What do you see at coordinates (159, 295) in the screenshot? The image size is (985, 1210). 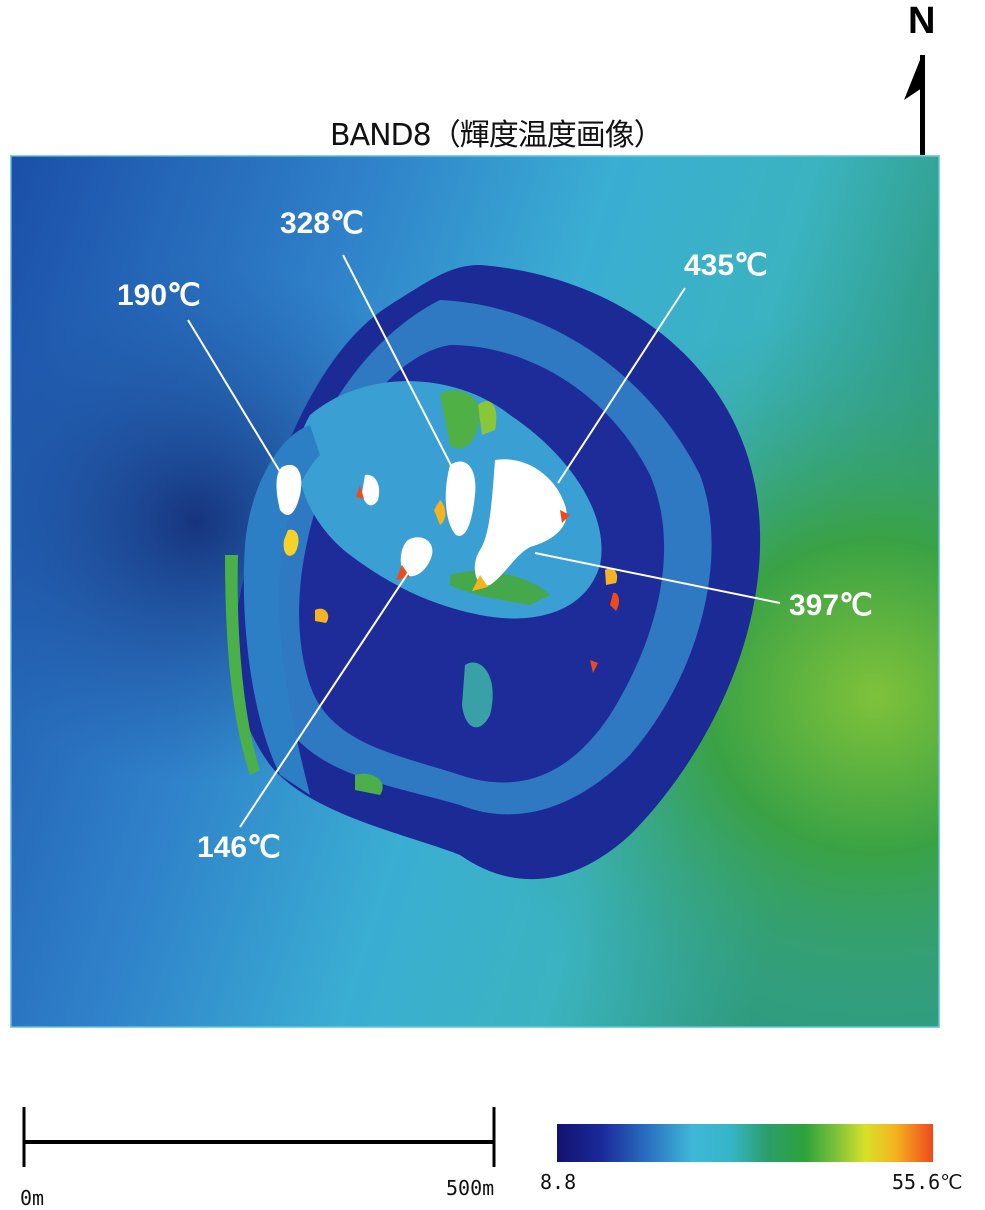 I see `temp-label-190: 190℃` at bounding box center [159, 295].